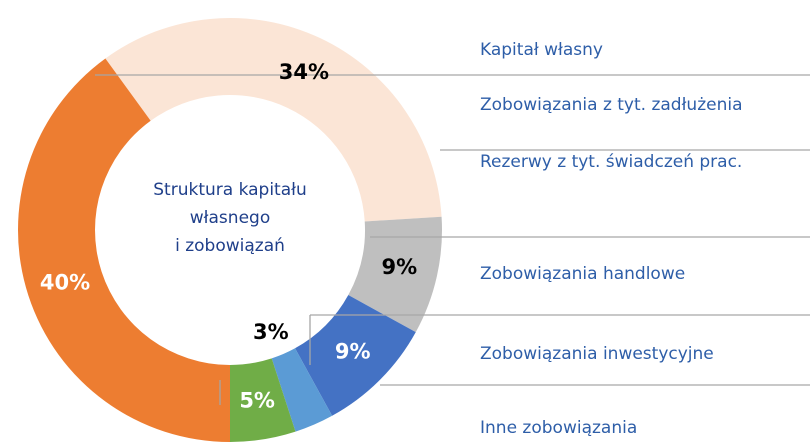  What do you see at coordinates (230, 246) in the screenshot?
I see `center-title: i zobowiązań` at bounding box center [230, 246].